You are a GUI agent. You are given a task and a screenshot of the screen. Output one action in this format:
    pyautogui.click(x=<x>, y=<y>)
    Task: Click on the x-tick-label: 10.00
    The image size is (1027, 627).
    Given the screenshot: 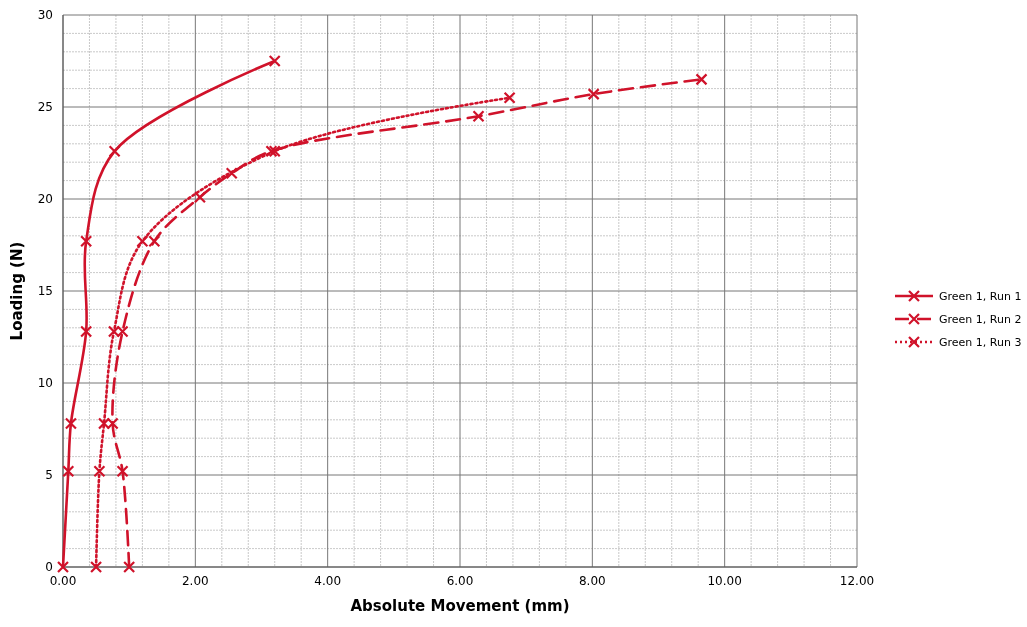 What is the action you would take?
    pyautogui.click(x=724, y=581)
    